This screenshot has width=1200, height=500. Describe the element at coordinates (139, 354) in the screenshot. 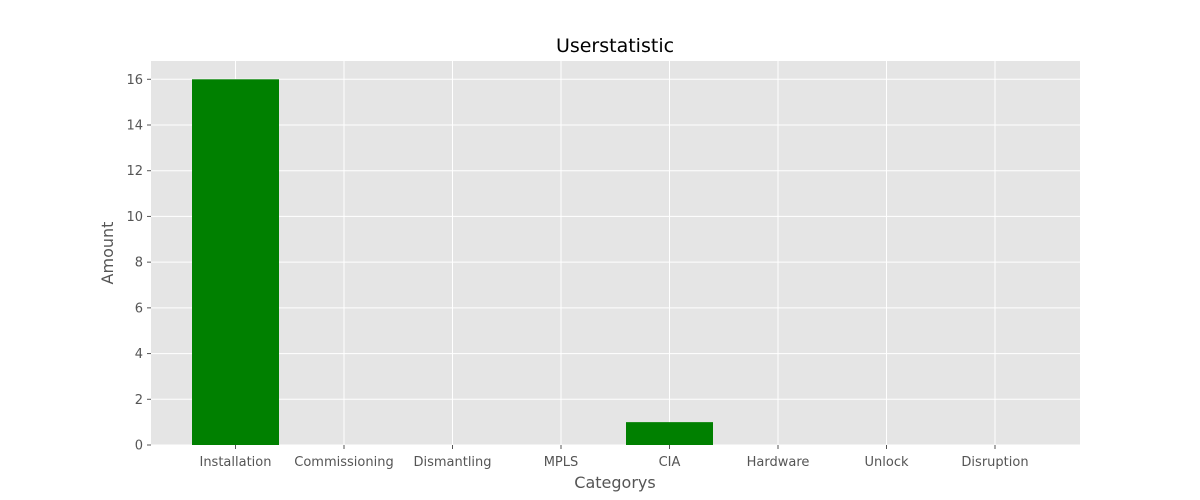

I see `y-tick-label: 4` at that location.